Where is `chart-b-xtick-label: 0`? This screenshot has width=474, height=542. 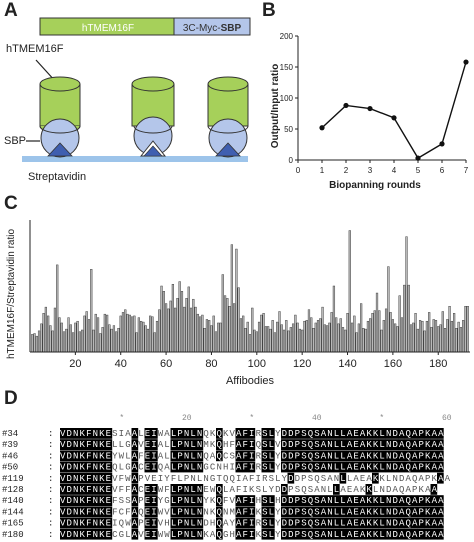 chart-b-xtick-label: 0 is located at coordinates (298, 170).